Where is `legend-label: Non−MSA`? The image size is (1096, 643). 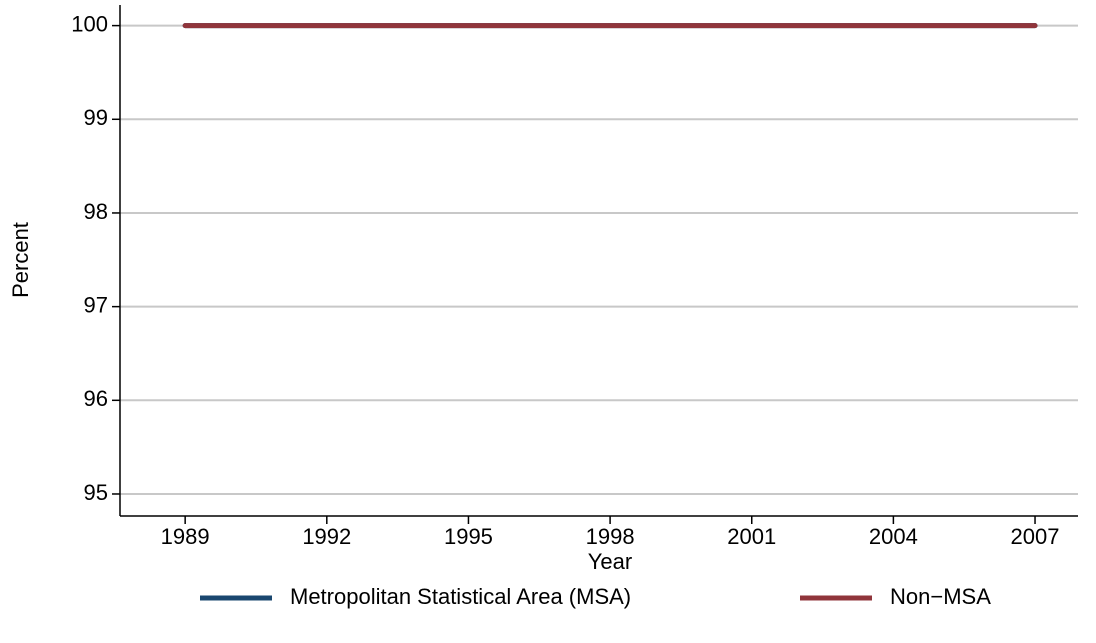 legend-label: Non−MSA is located at coordinates (940, 596).